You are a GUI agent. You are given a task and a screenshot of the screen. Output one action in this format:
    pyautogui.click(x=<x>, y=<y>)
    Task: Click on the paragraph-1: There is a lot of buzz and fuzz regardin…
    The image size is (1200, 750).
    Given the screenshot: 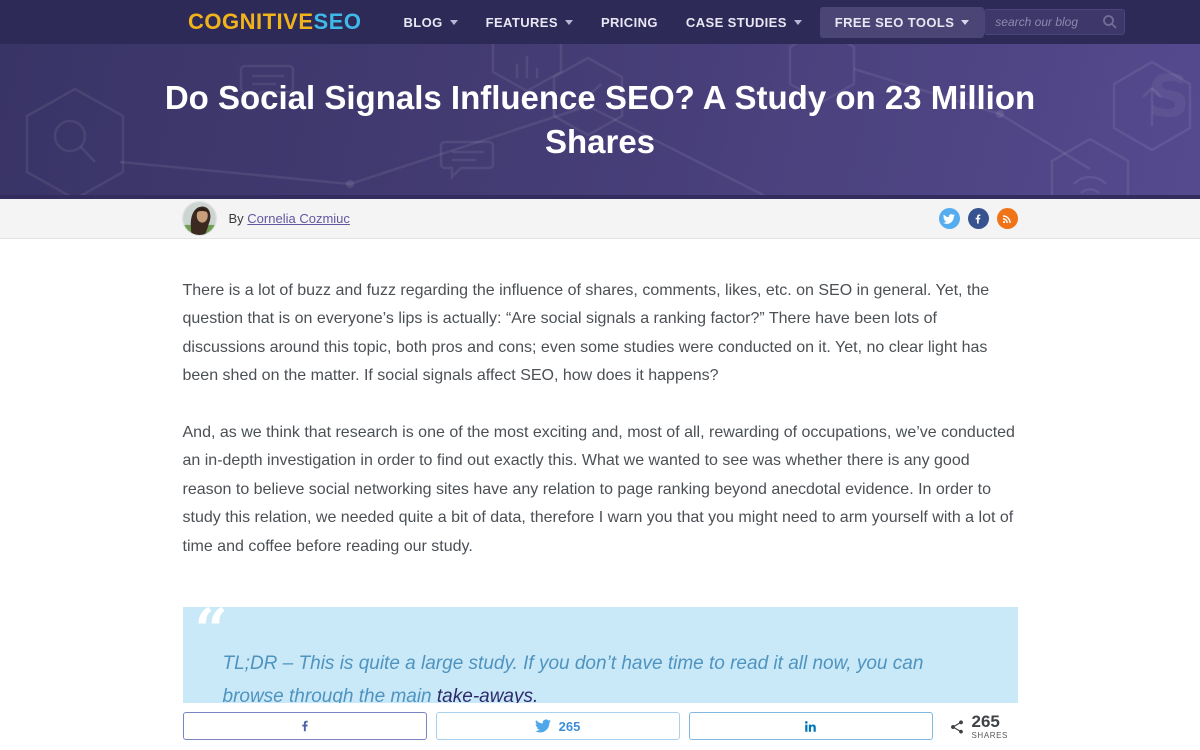 What is the action you would take?
    pyautogui.click(x=586, y=333)
    